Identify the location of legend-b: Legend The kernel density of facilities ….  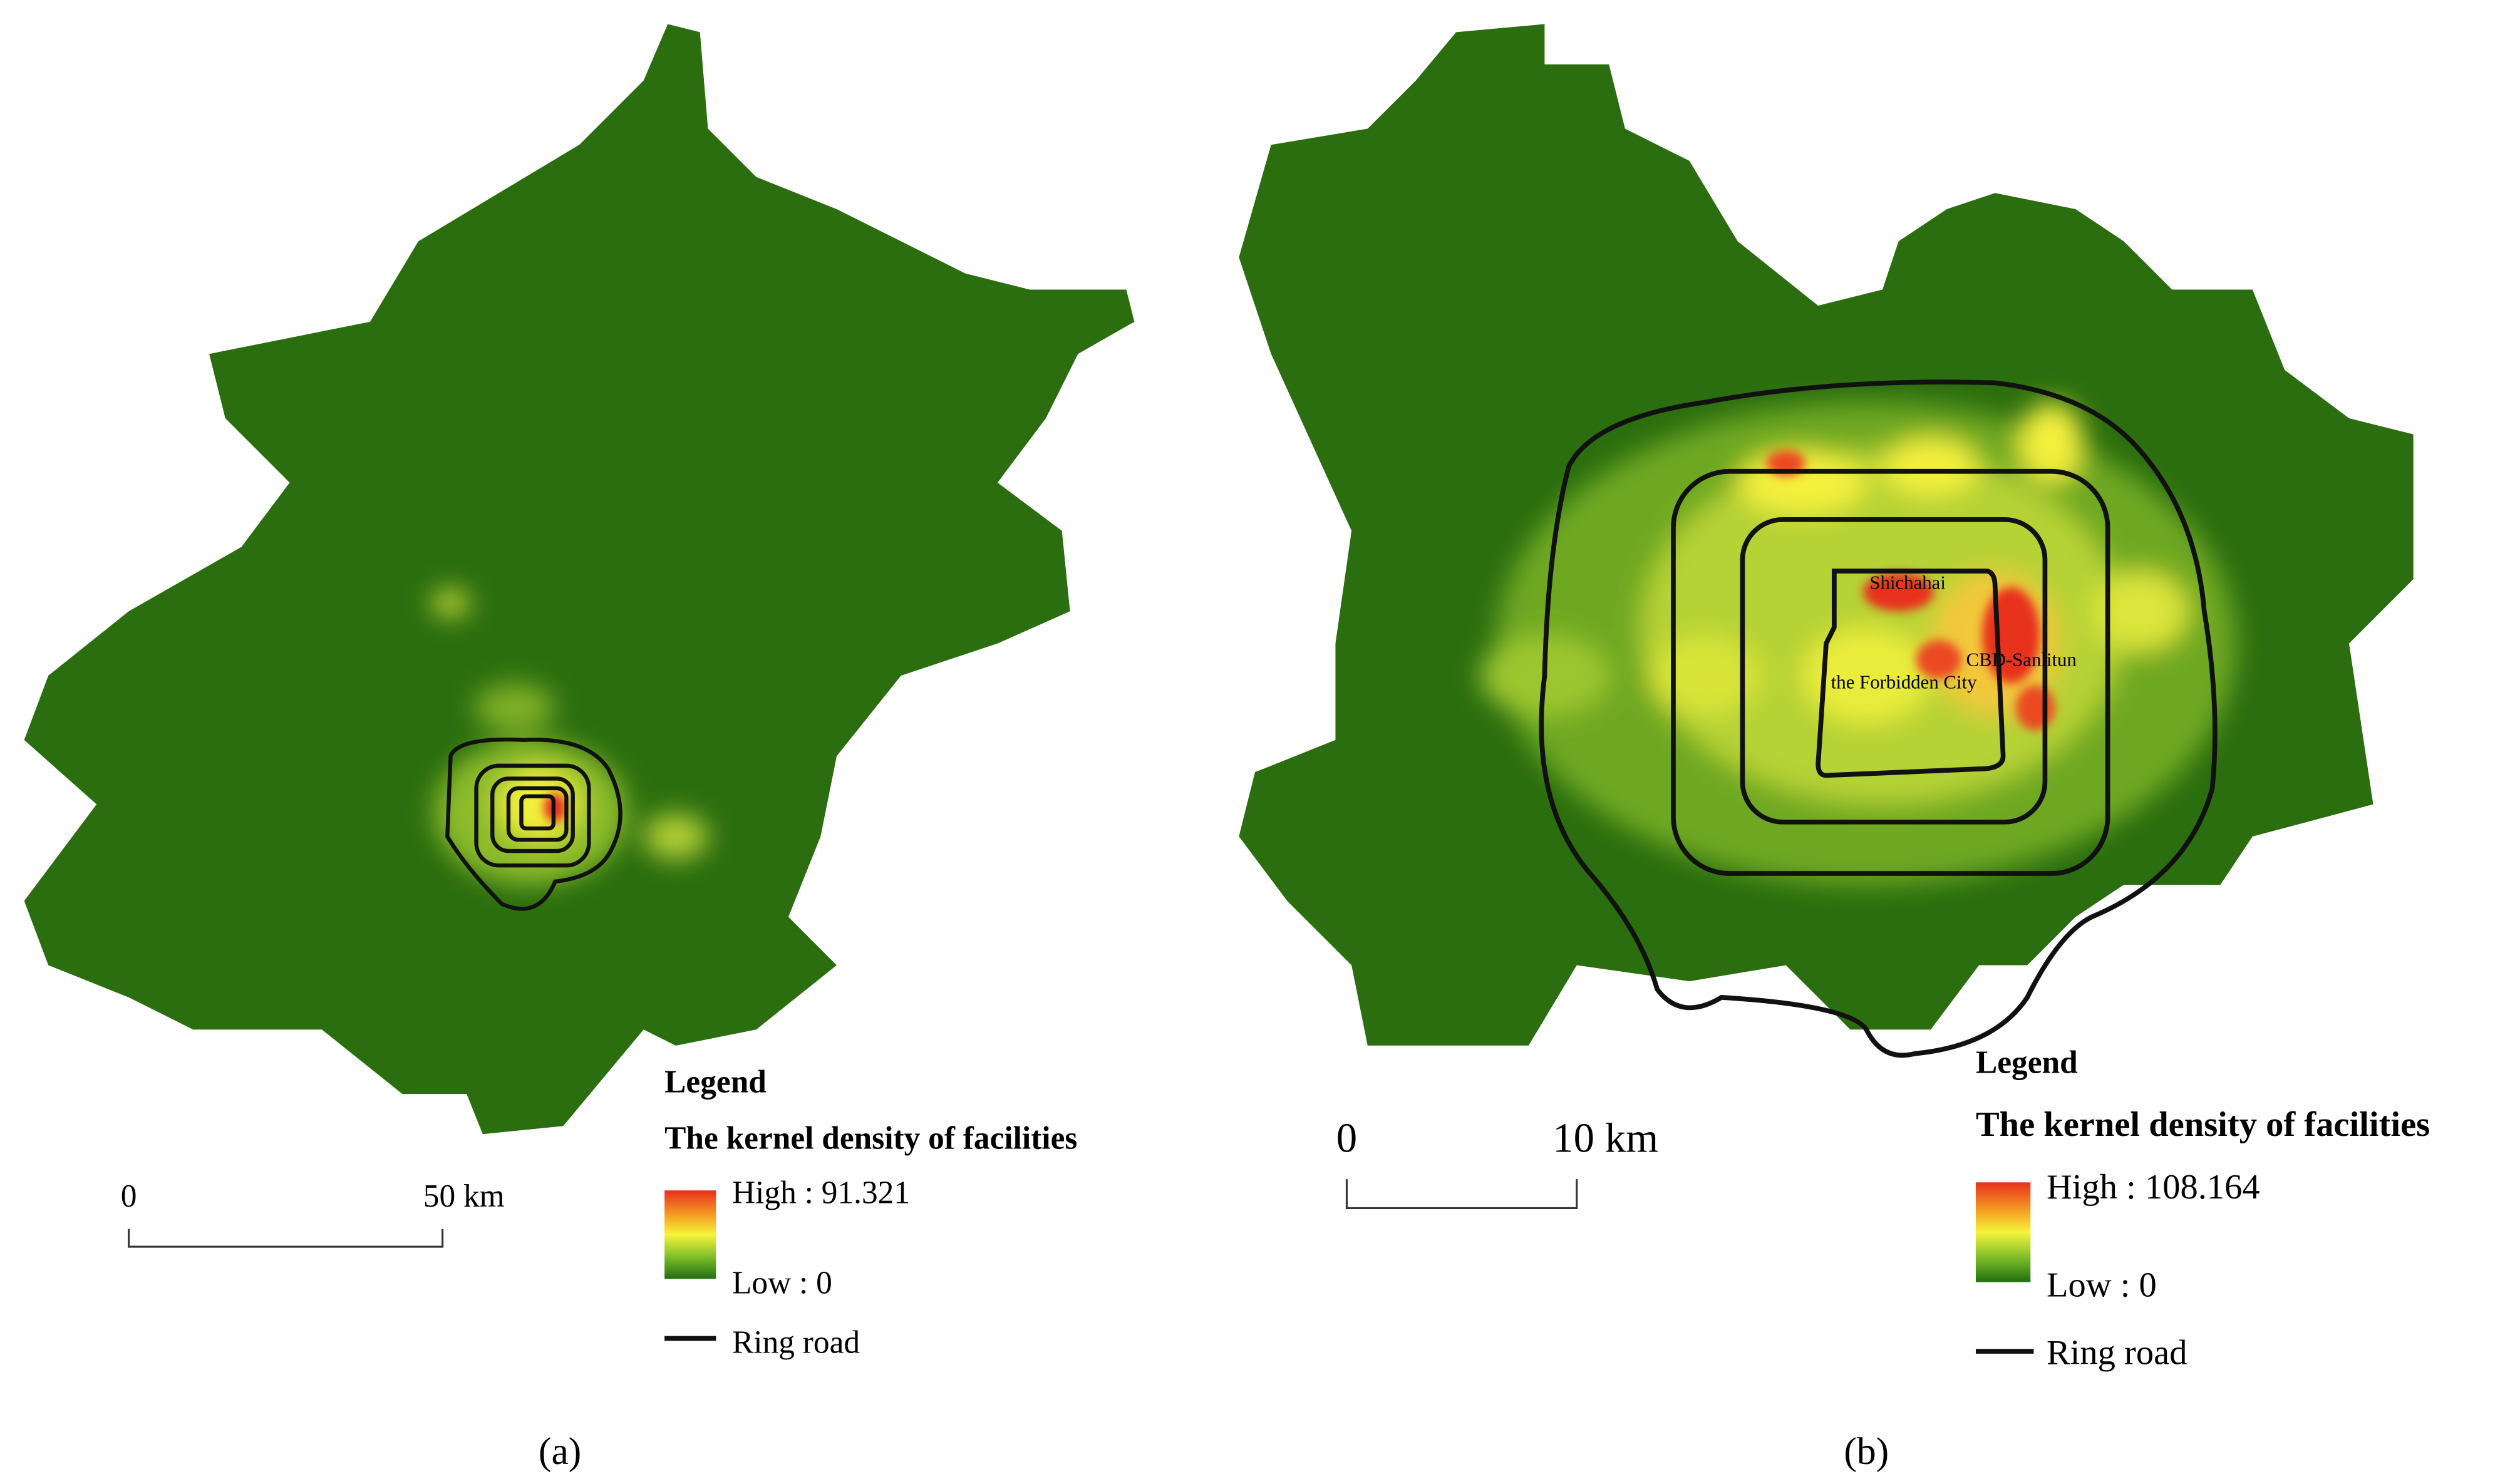
(2202, 1209).